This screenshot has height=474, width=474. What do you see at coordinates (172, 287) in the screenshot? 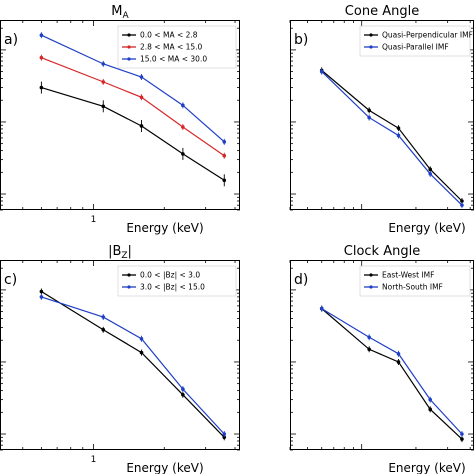
I see `legend-entry: 3.0 < |Bz| < 15.0` at bounding box center [172, 287].